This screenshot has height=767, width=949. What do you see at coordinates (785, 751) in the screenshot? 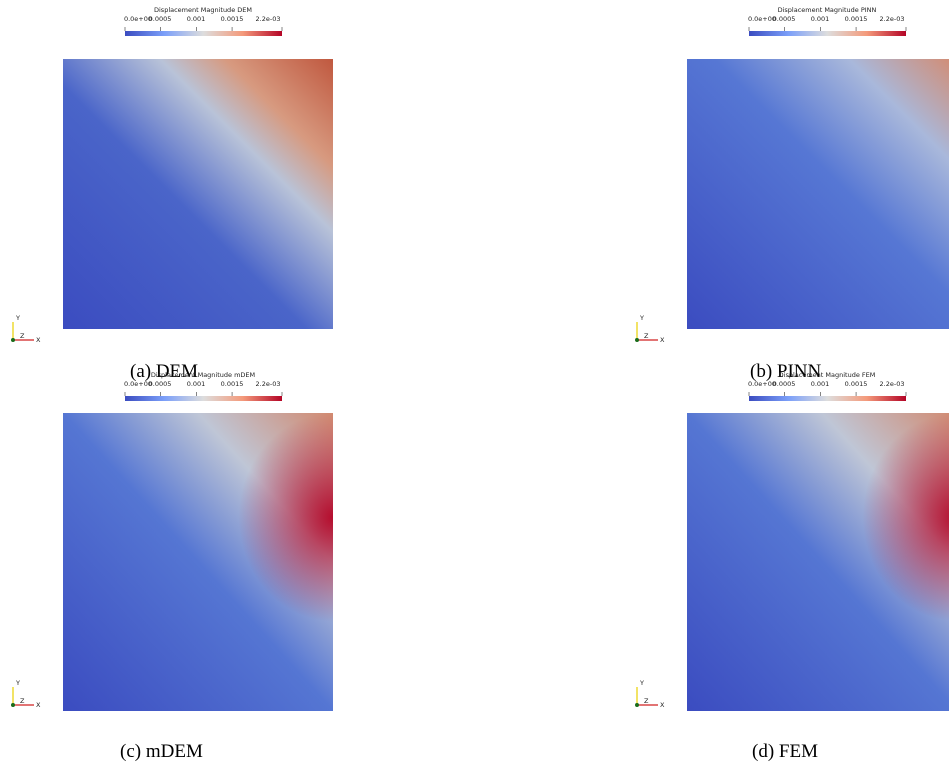
I see `caption: (d) FEM` at bounding box center [785, 751].